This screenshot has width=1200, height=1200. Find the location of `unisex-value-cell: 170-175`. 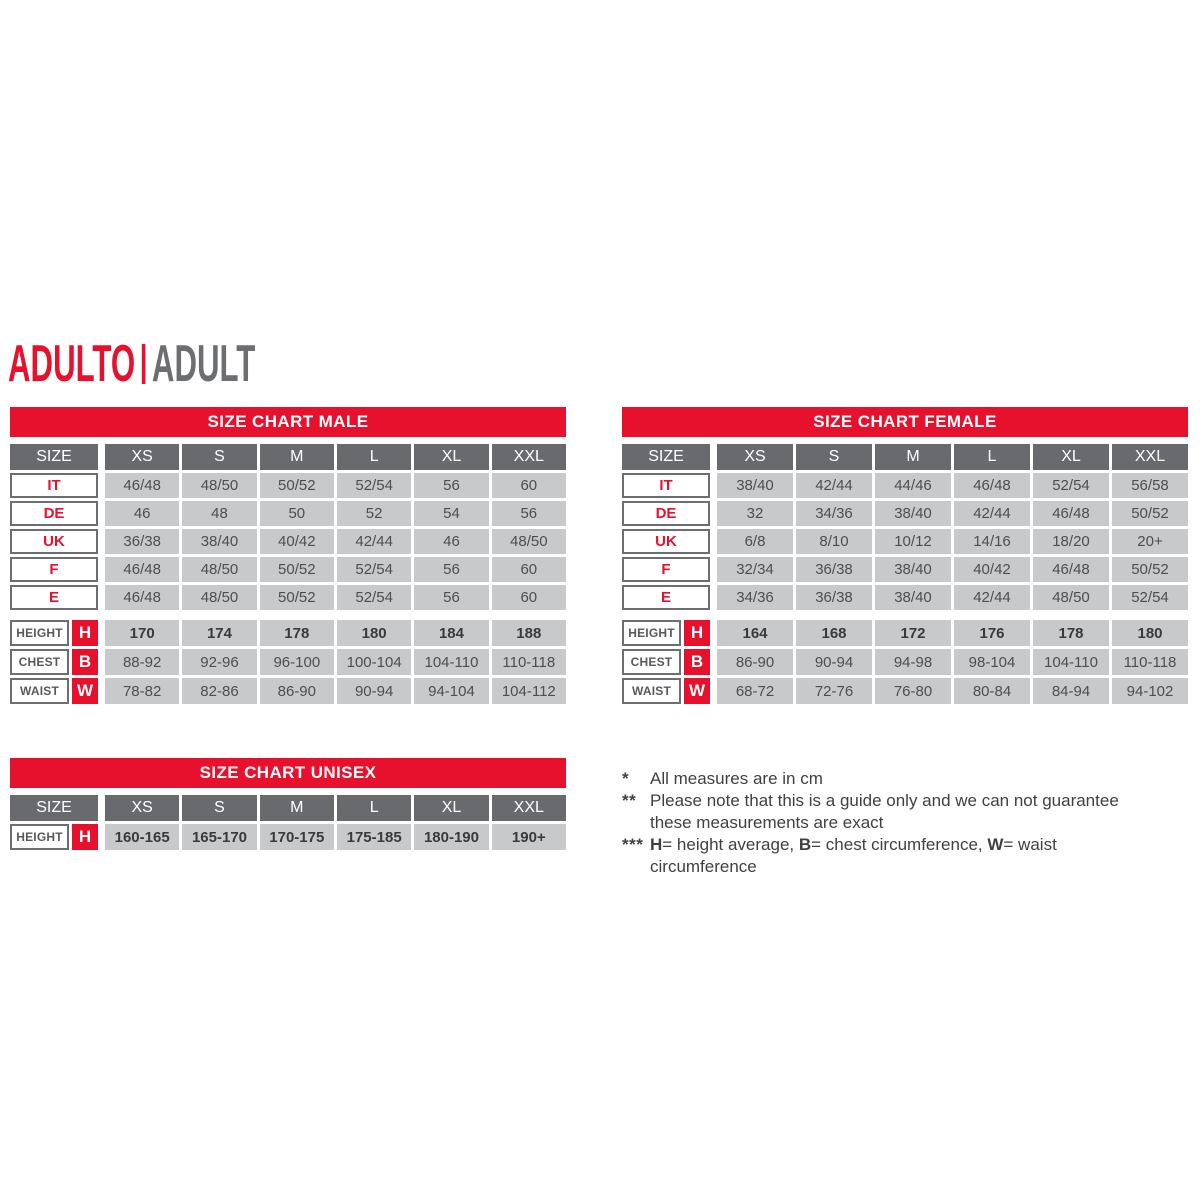

unisex-value-cell: 170-175 is located at coordinates (296, 837).